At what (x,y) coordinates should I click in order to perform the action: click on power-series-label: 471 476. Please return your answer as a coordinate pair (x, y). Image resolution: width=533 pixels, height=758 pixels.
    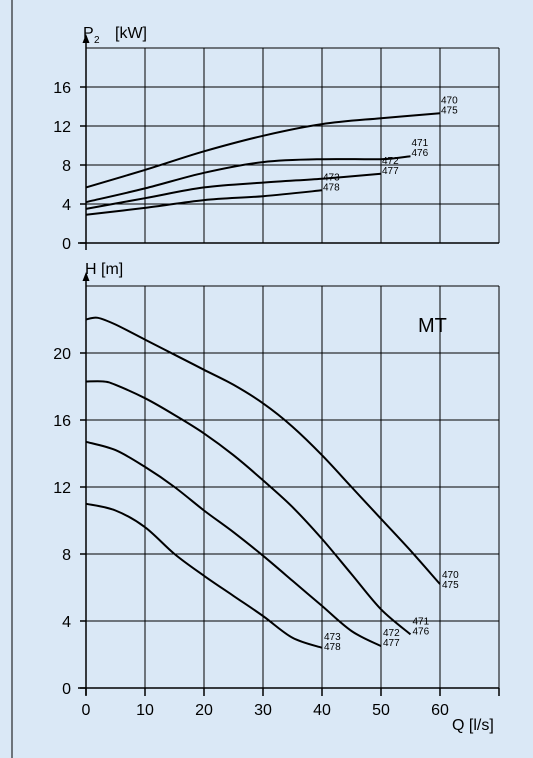
    Looking at the image, I should click on (420, 148).